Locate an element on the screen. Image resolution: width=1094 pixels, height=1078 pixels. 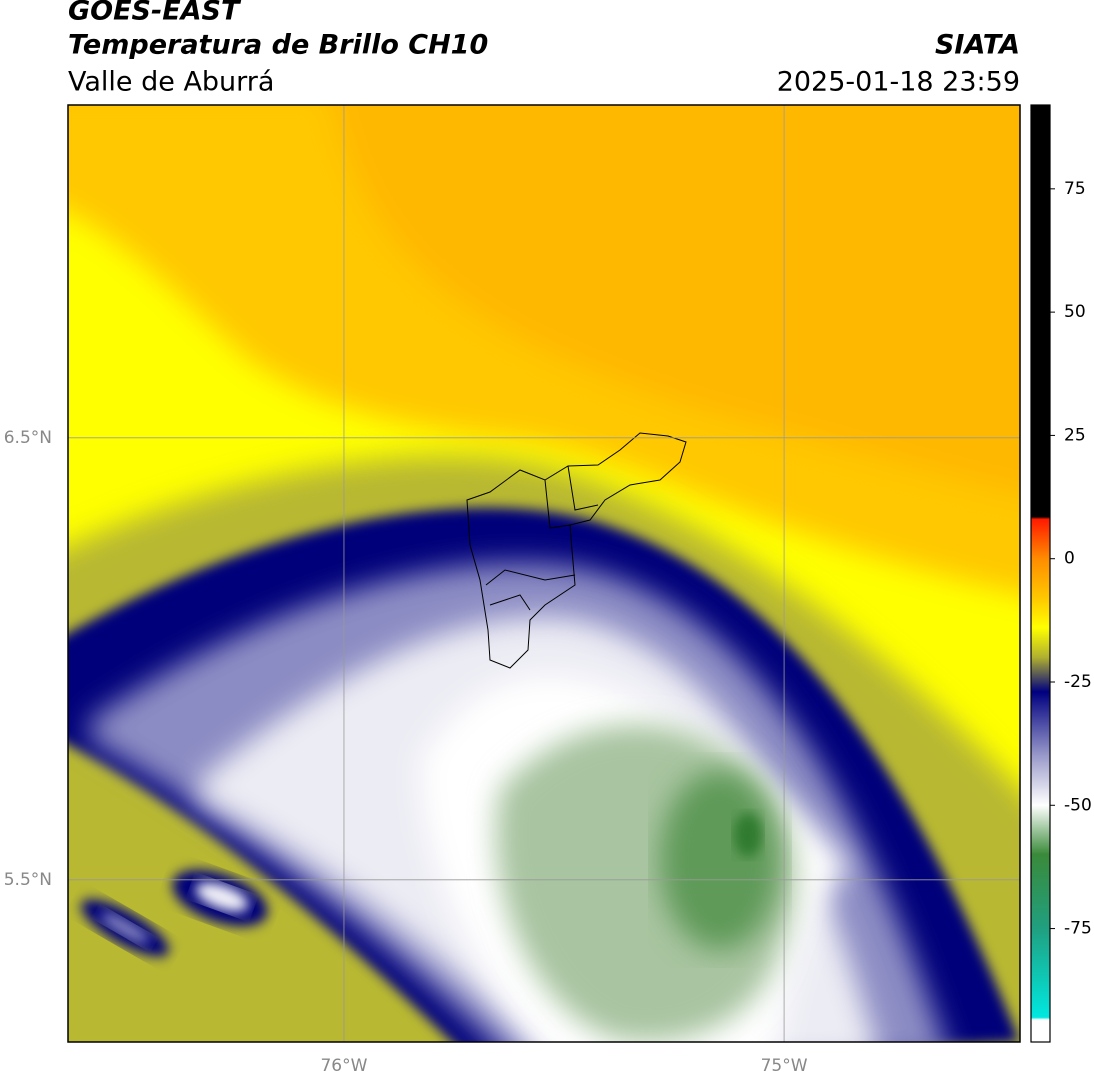
x-tick-label: 75°W is located at coordinates (784, 1066).